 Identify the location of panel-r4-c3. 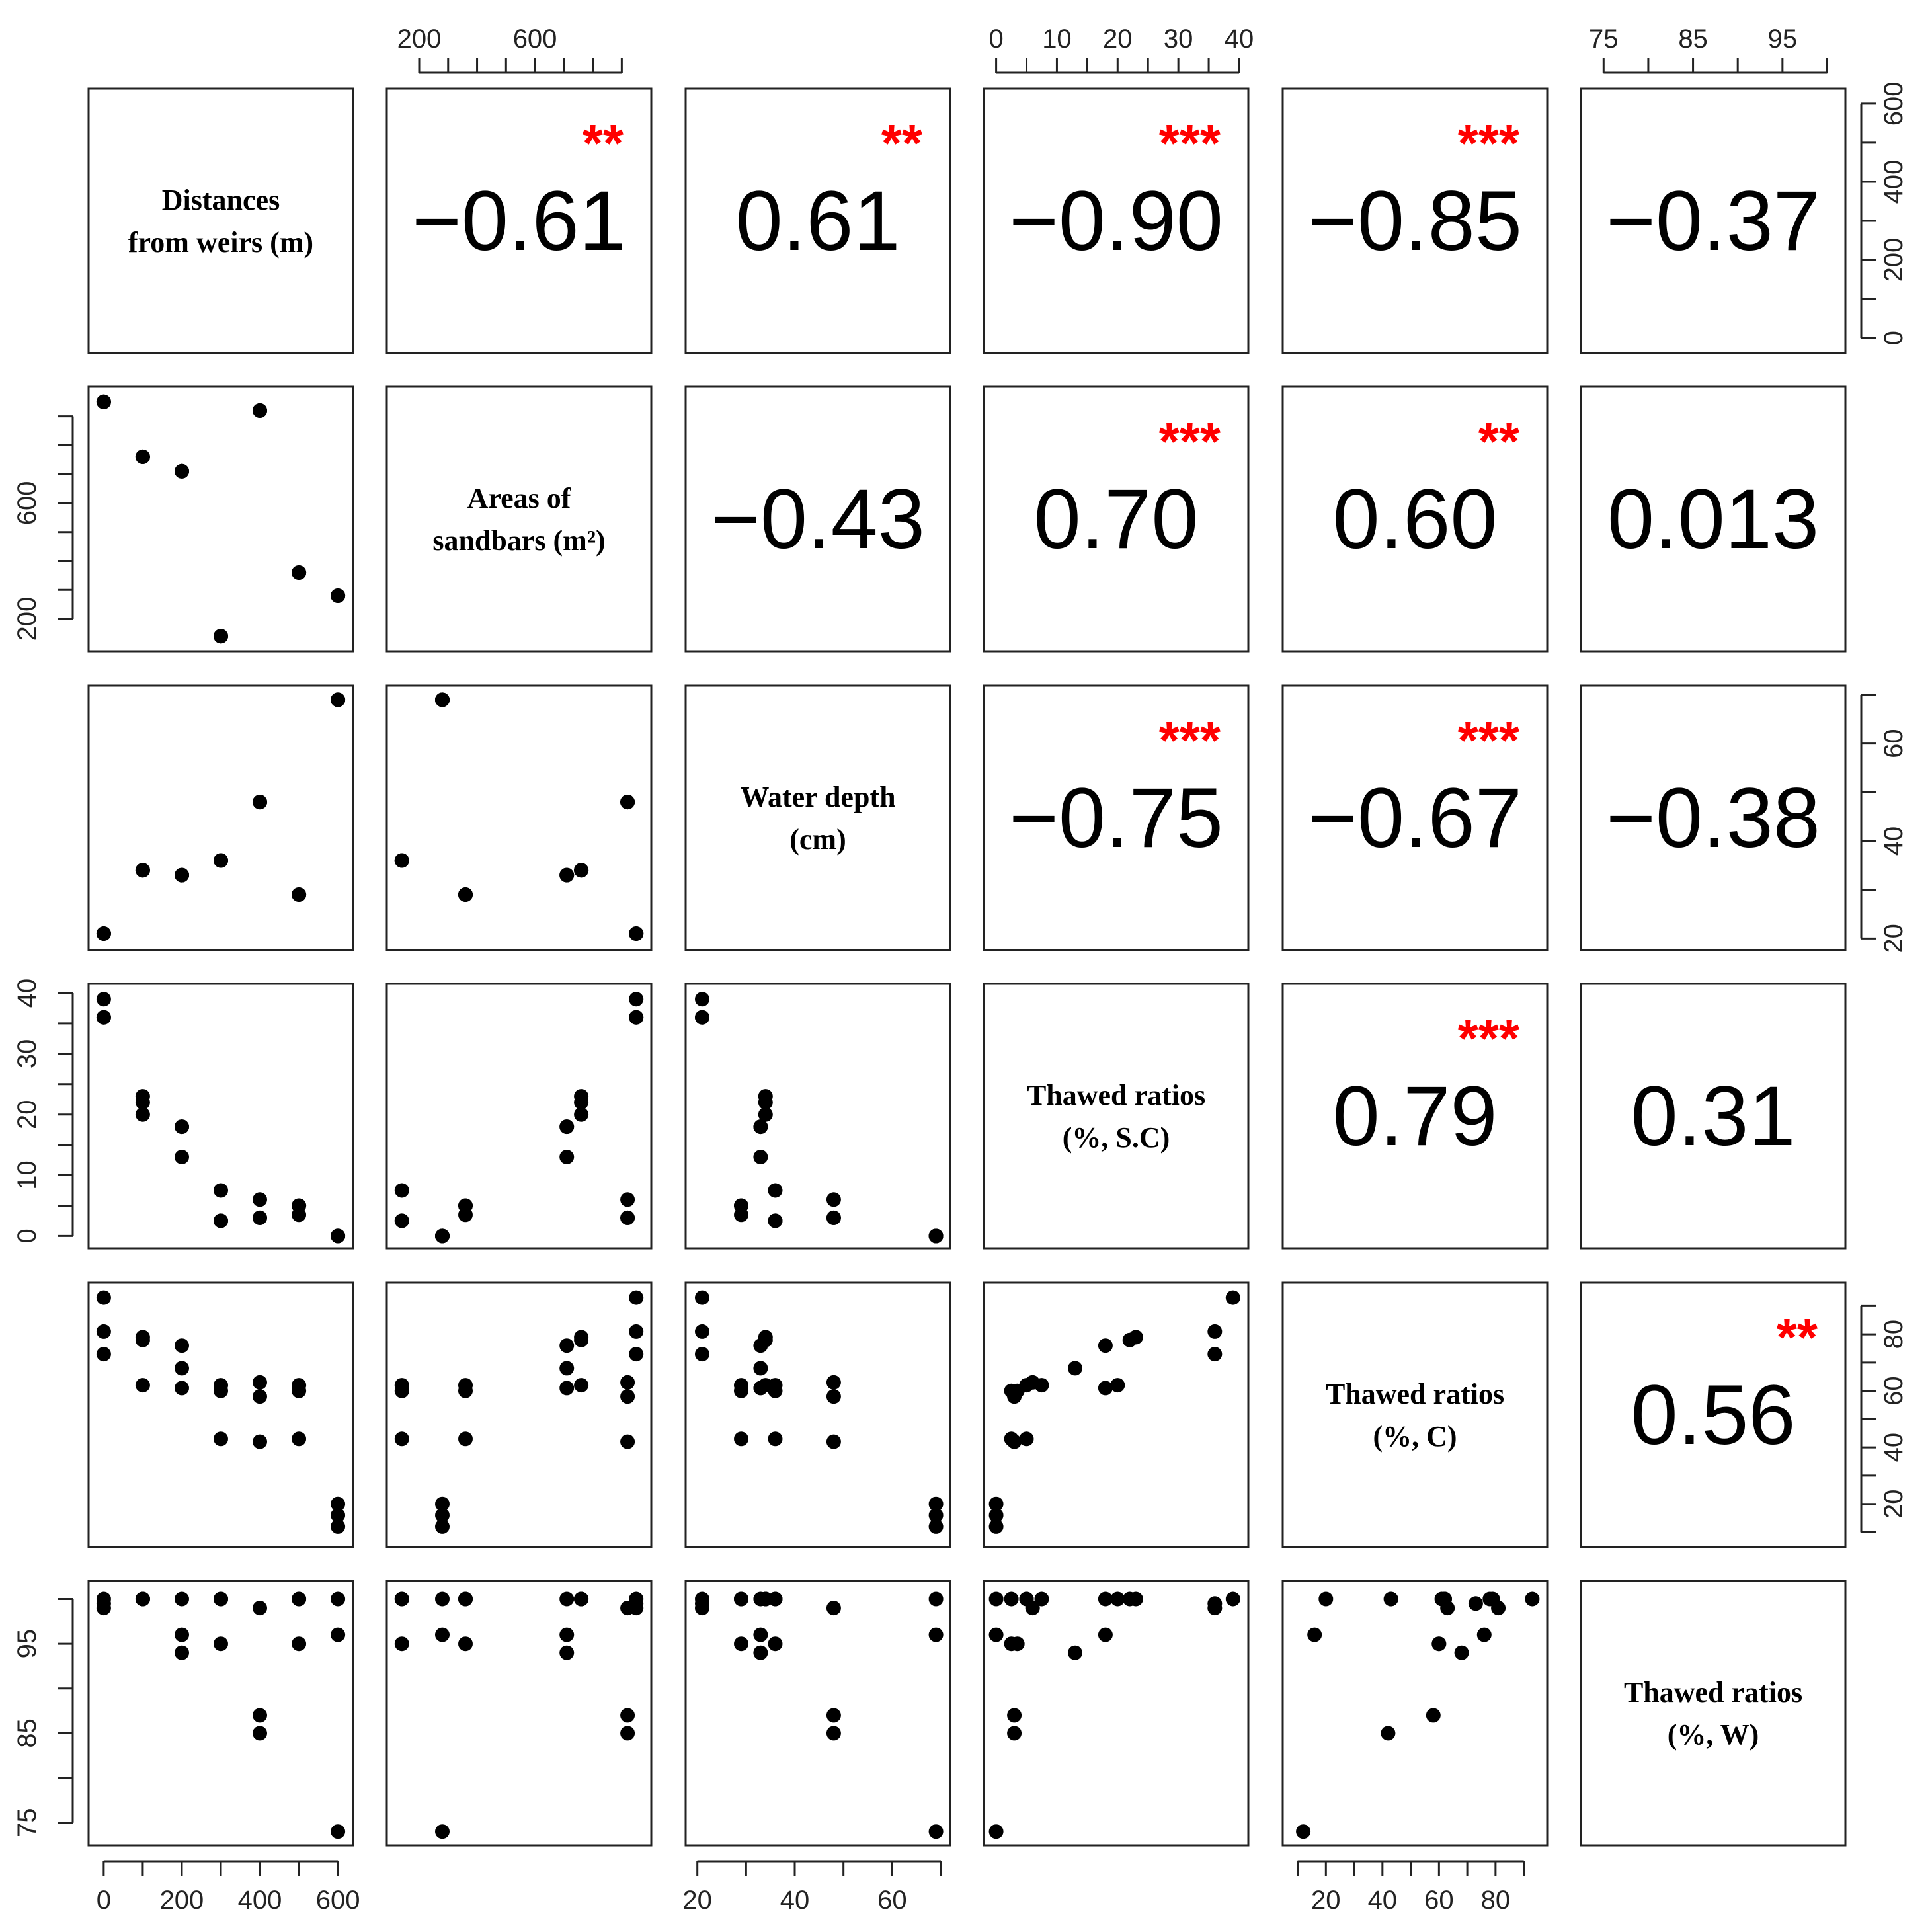
(818, 1116).